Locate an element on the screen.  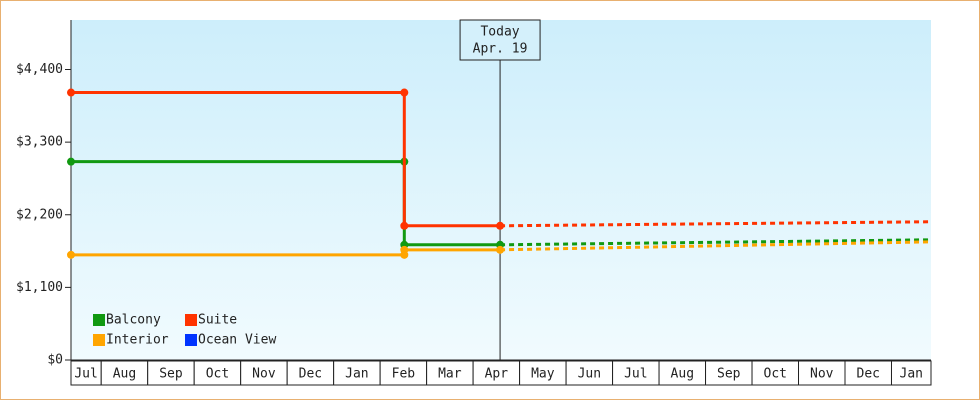
legend-label: Interior is located at coordinates (137, 340).